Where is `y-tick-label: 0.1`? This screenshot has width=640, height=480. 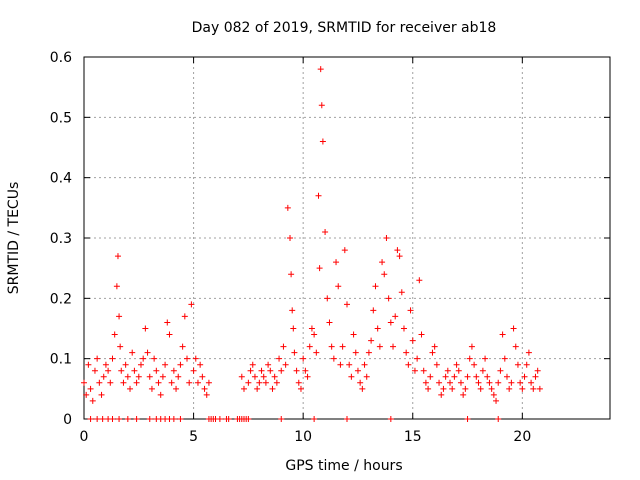
y-tick-label: 0.1 is located at coordinates (61, 360).